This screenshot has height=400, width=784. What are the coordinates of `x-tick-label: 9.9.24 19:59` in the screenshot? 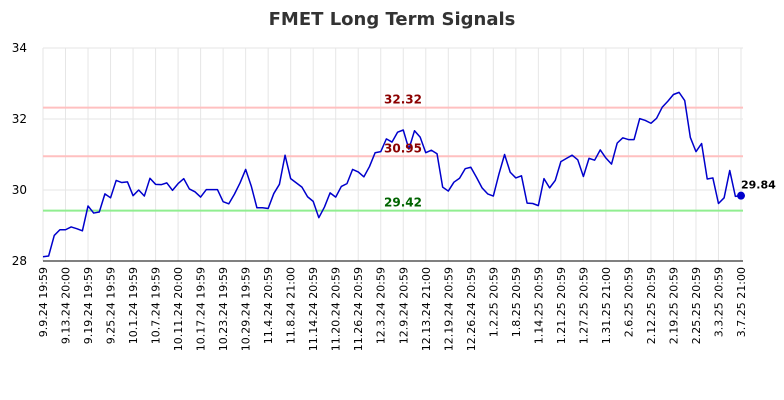 It's located at (43, 302).